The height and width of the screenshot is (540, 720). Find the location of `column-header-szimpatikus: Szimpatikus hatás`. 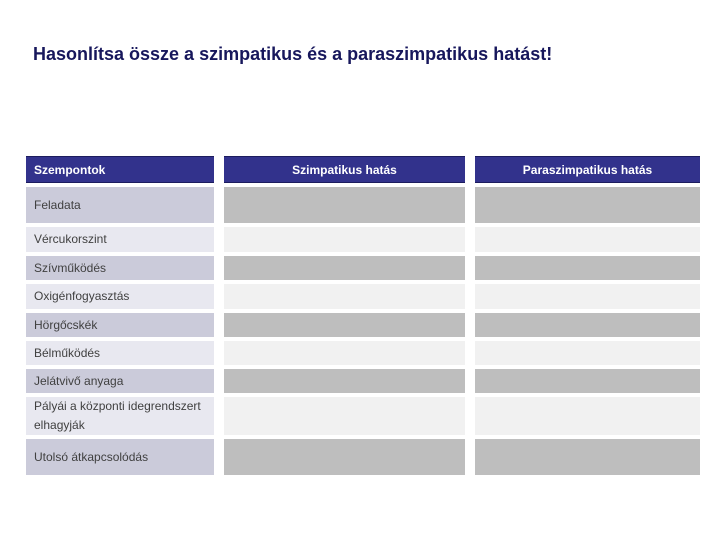

column-header-szimpatikus: Szimpatikus hatás is located at coordinates (344, 169).